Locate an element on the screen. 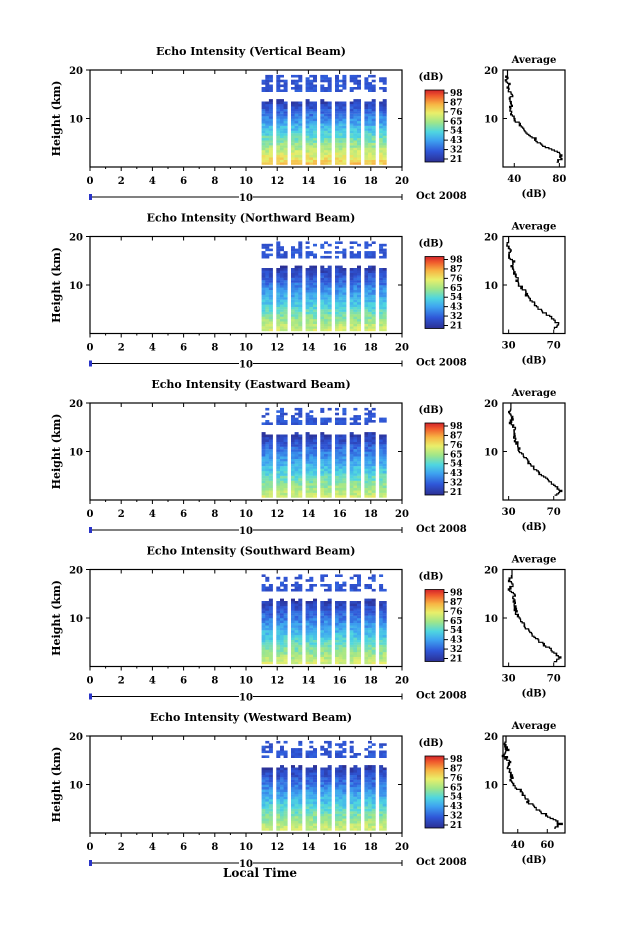 This screenshot has width=618, height=929. y-tick-label: 10 is located at coordinates (76, 286).